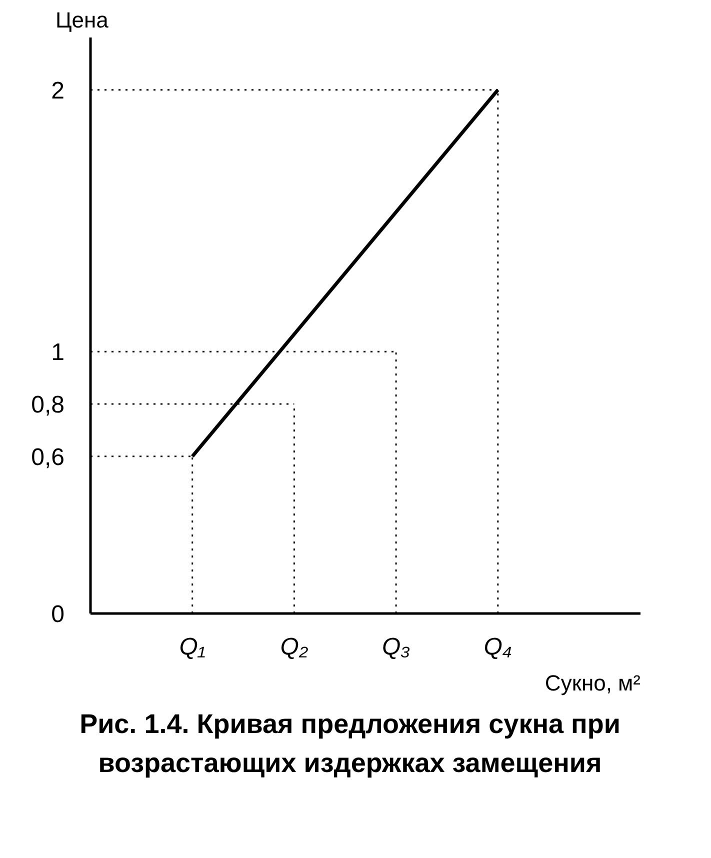 The width and height of the screenshot is (711, 858). What do you see at coordinates (83, 20) in the screenshot?
I see `y-axis-title: Цена` at bounding box center [83, 20].